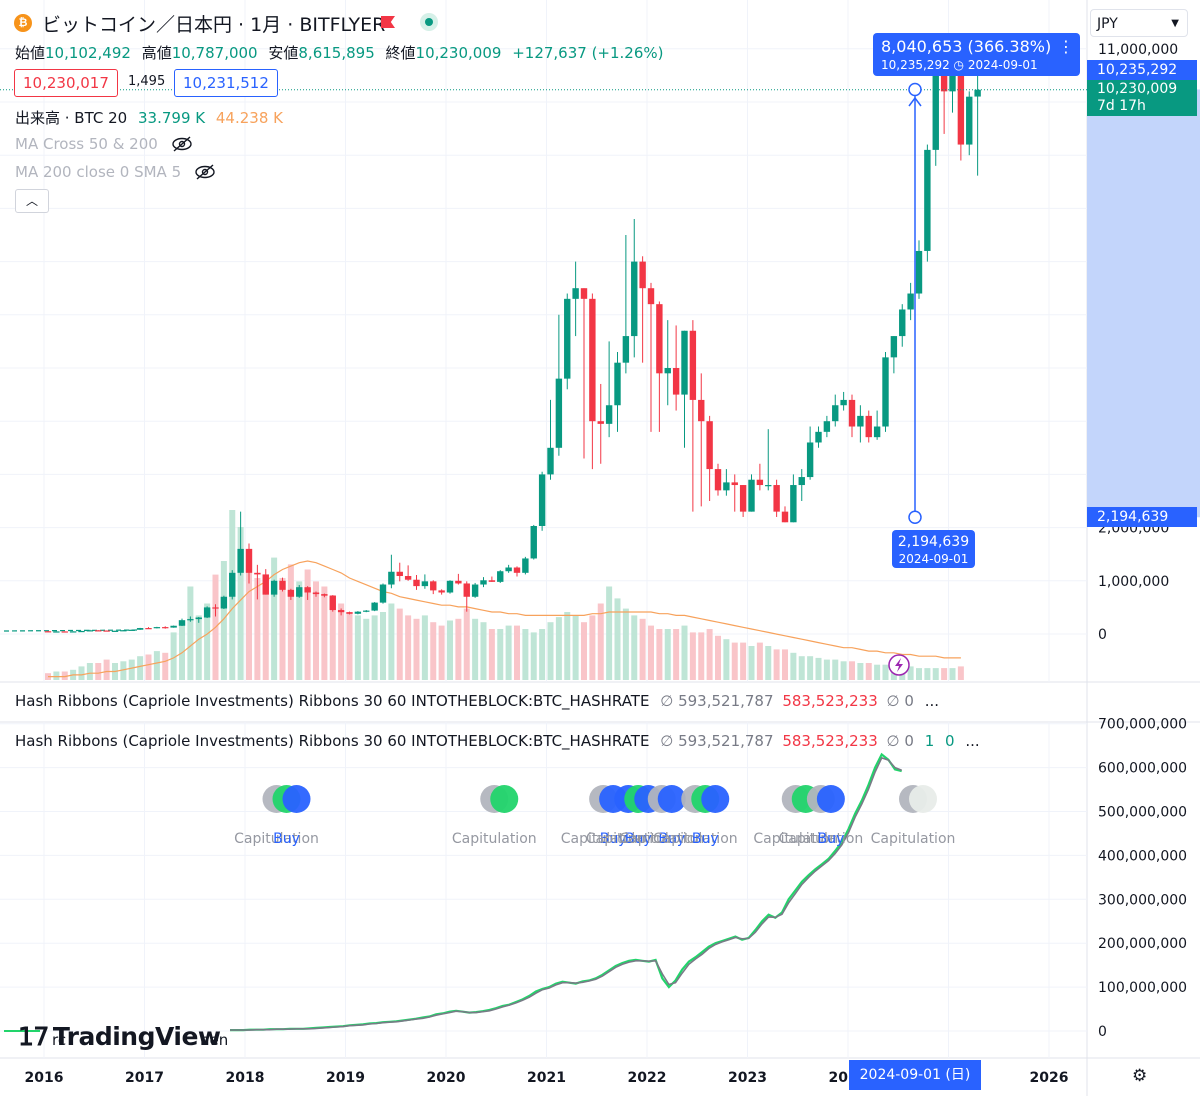 The height and width of the screenshot is (1096, 1200). Describe the element at coordinates (388, 22) in the screenshot. I see `flag-icon` at that location.